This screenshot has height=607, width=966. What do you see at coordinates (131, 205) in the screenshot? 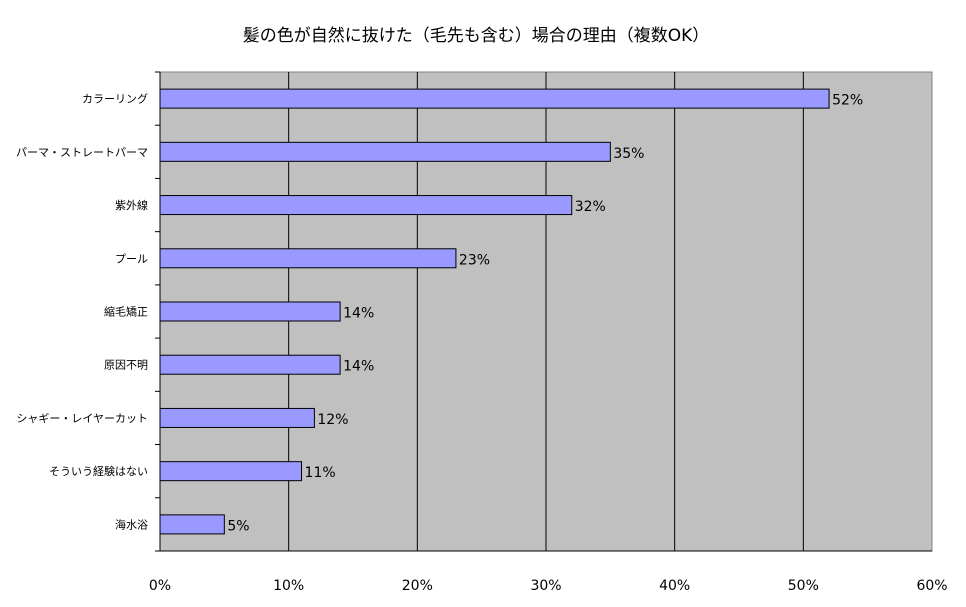
I see `category-label: 紫外線` at bounding box center [131, 205].